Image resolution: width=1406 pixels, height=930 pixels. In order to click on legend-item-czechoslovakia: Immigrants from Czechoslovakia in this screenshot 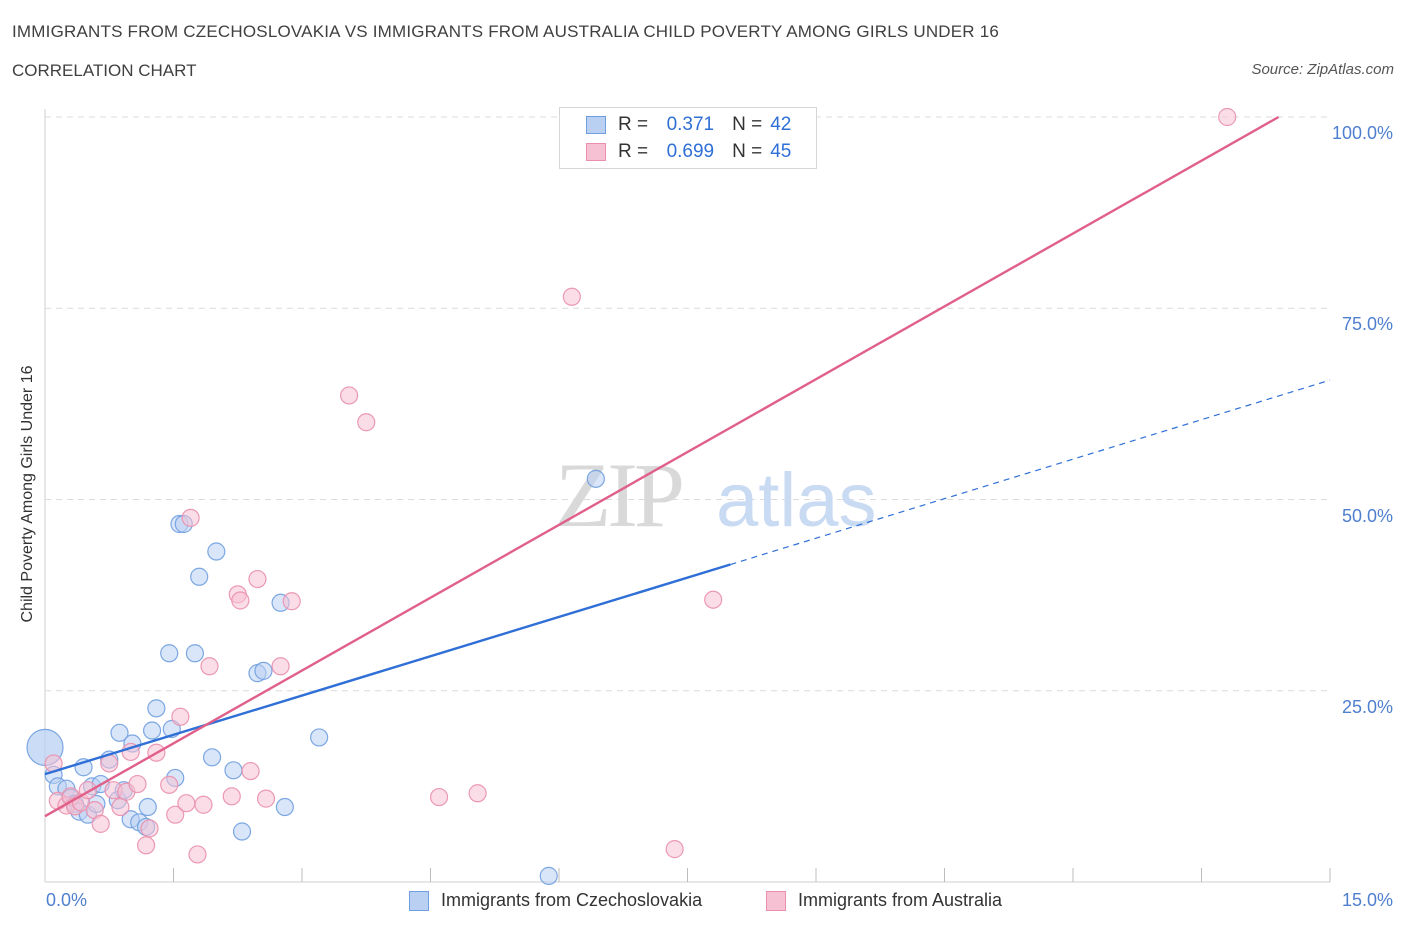, I will do `click(555, 900)`.